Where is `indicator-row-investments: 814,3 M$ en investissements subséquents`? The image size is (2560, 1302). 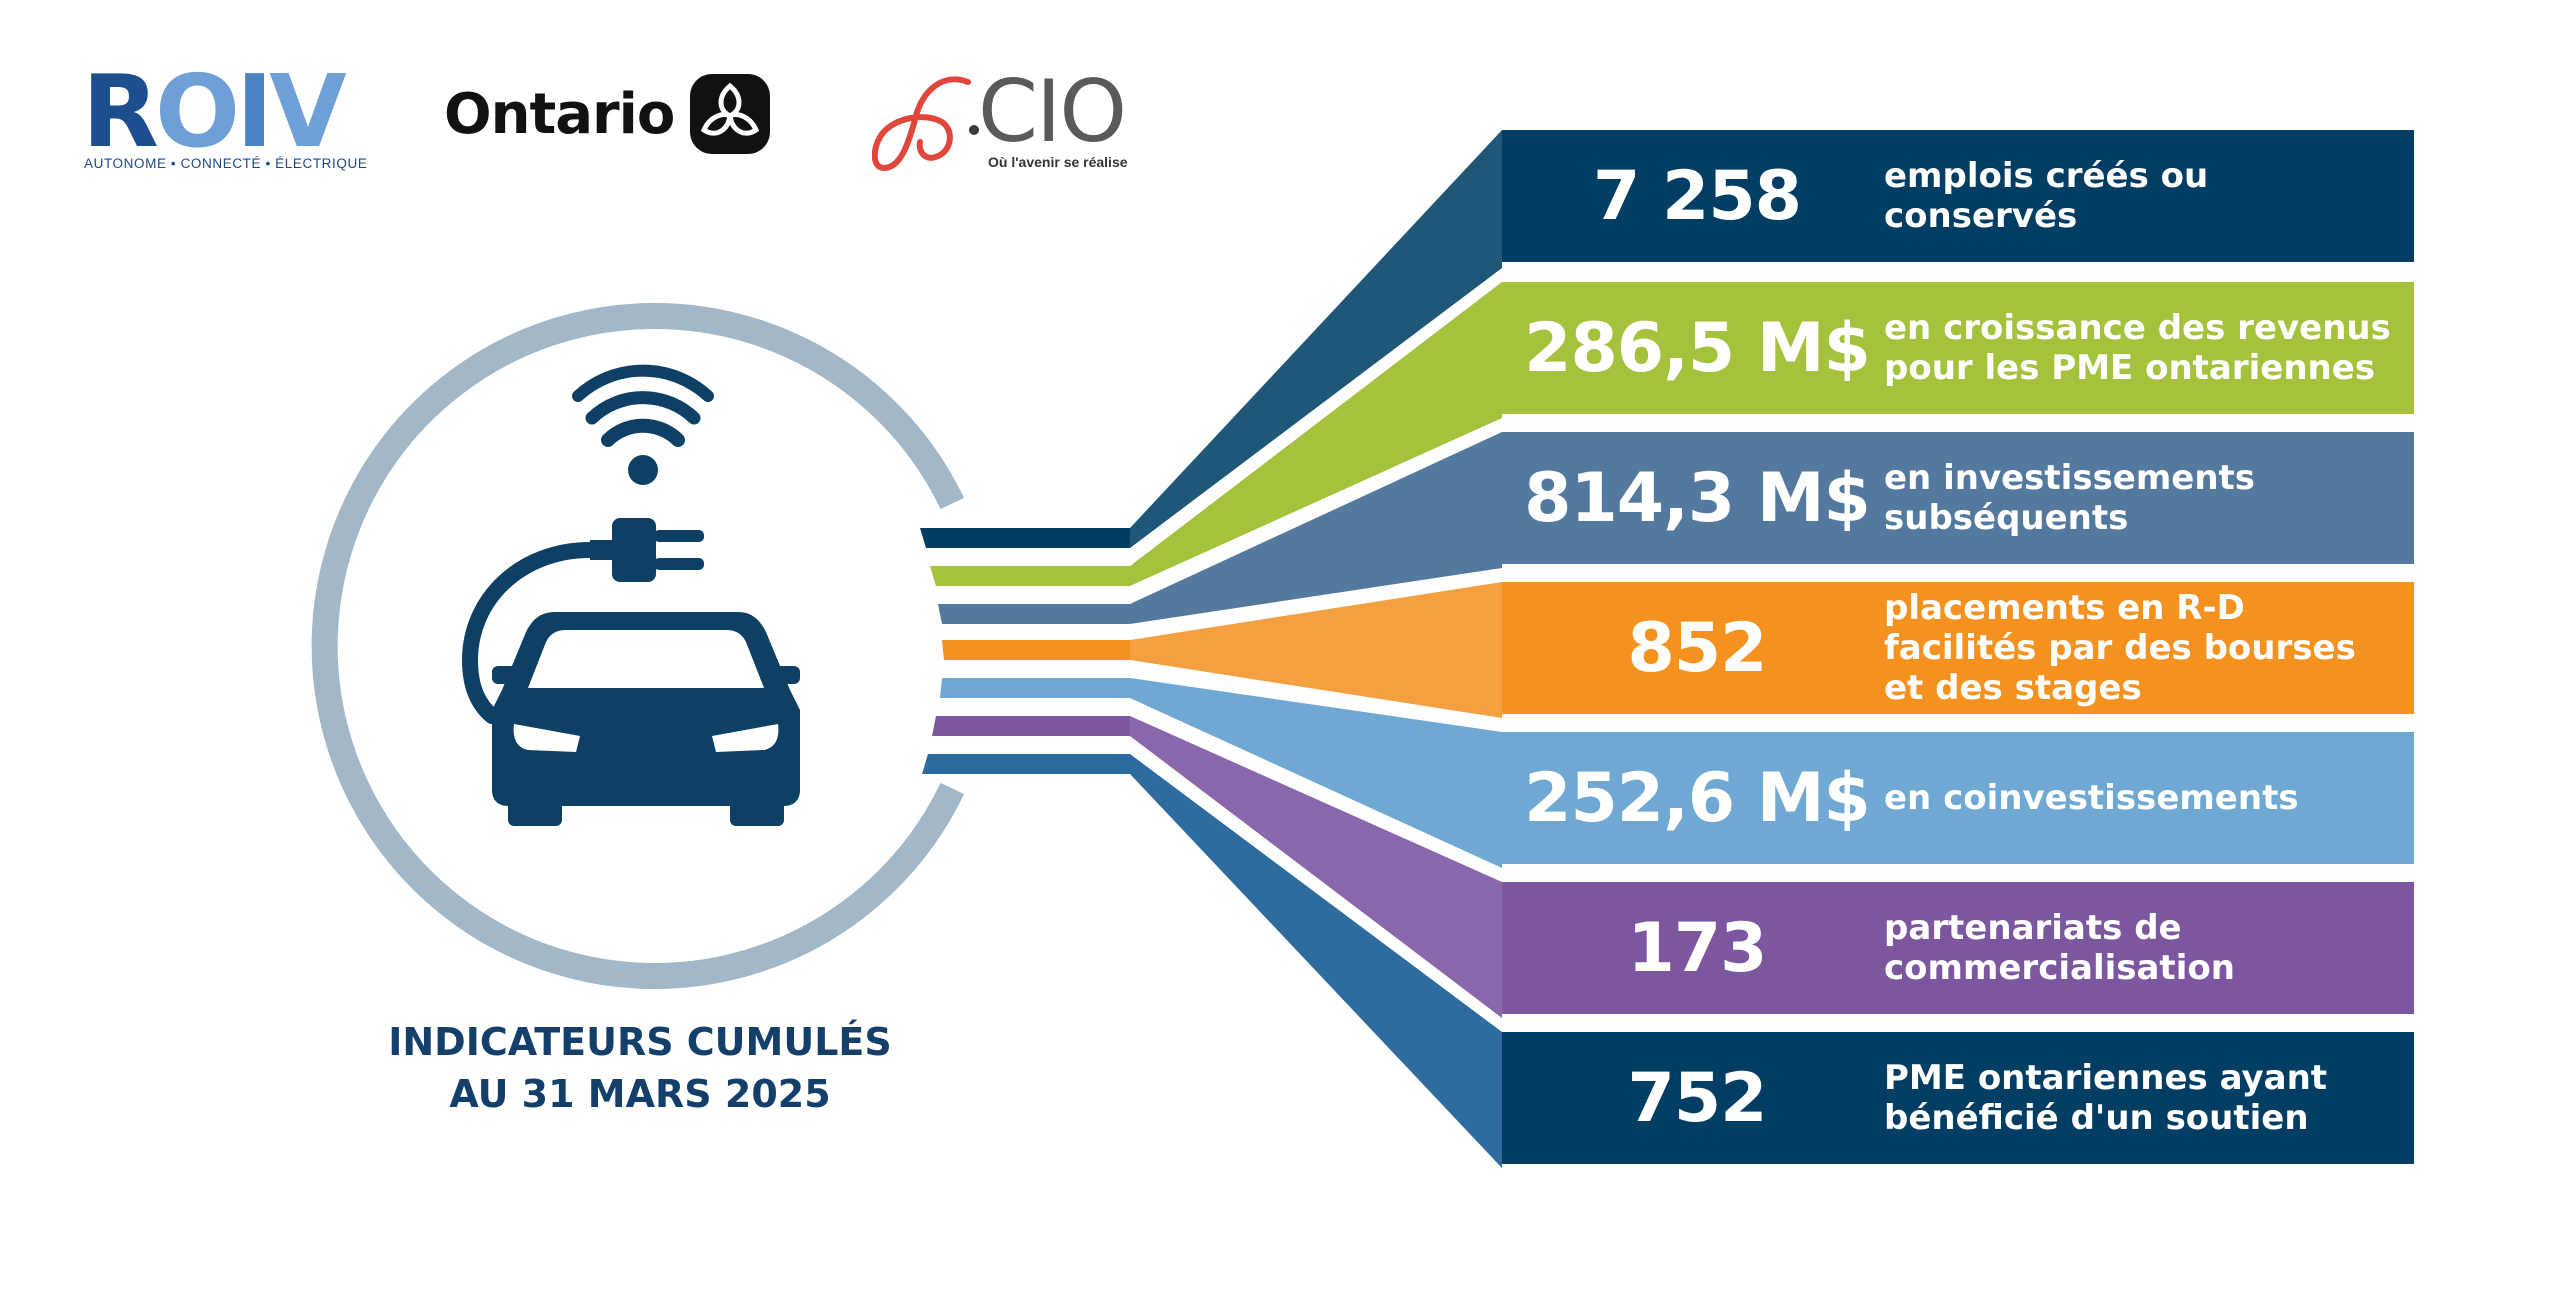 indicator-row-investments: 814,3 M$ en investissements subséquents is located at coordinates (1958, 498).